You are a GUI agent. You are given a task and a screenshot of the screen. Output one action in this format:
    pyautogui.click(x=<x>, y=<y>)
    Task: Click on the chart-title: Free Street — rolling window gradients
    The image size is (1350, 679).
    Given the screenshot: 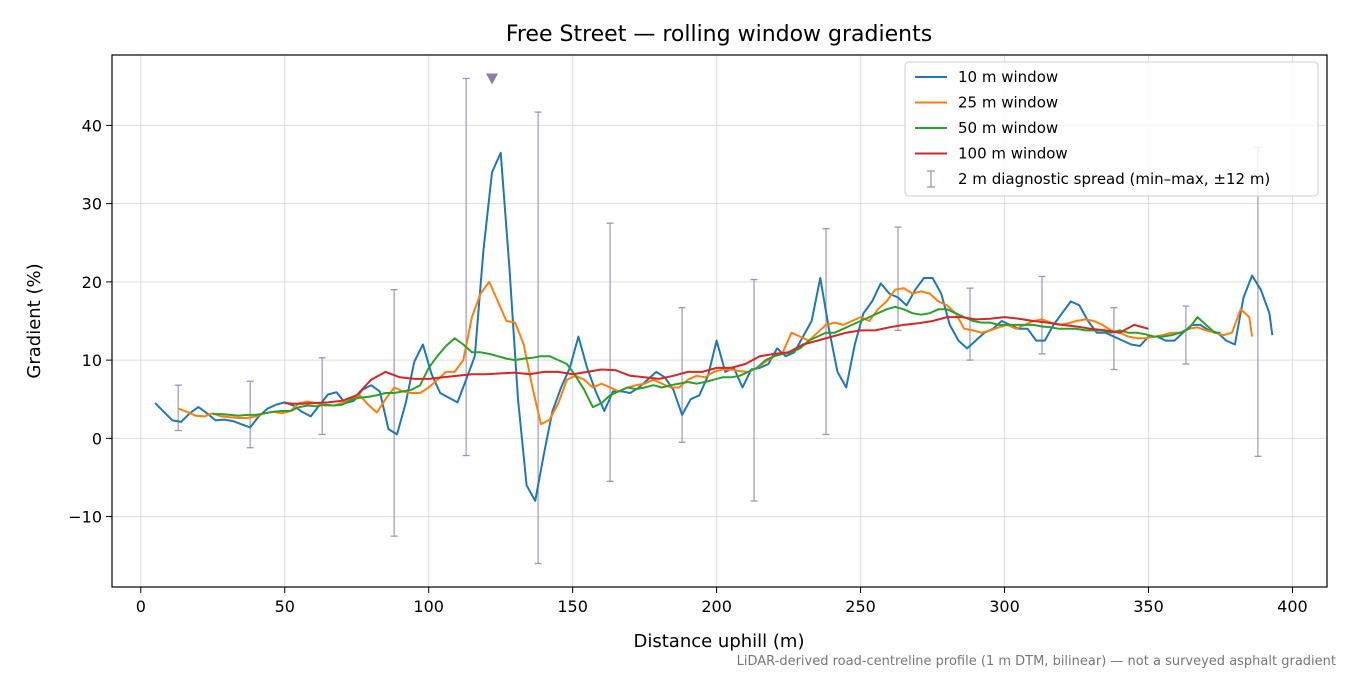 What is the action you would take?
    pyautogui.click(x=719, y=34)
    